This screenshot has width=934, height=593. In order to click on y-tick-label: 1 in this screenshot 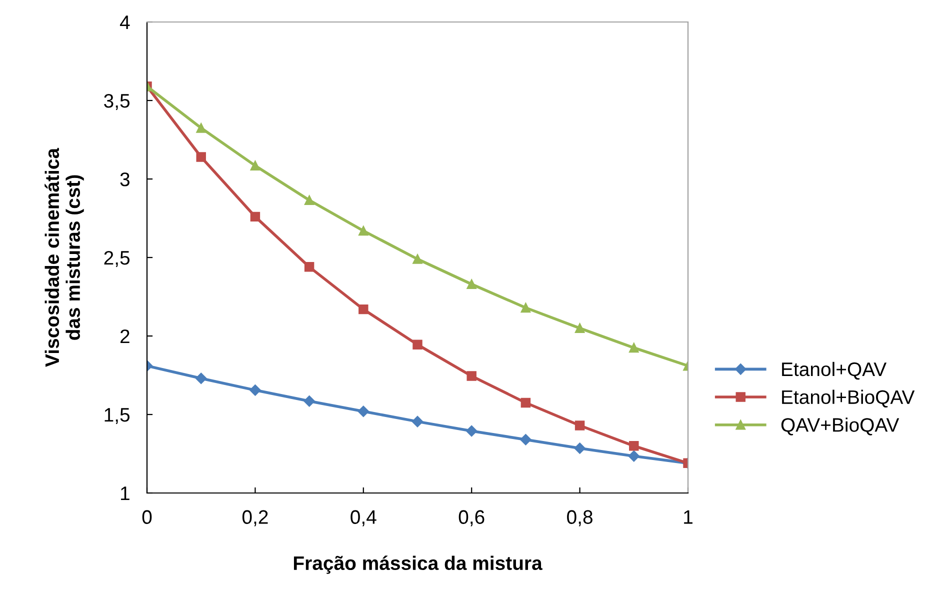, I will do `click(125, 493)`.